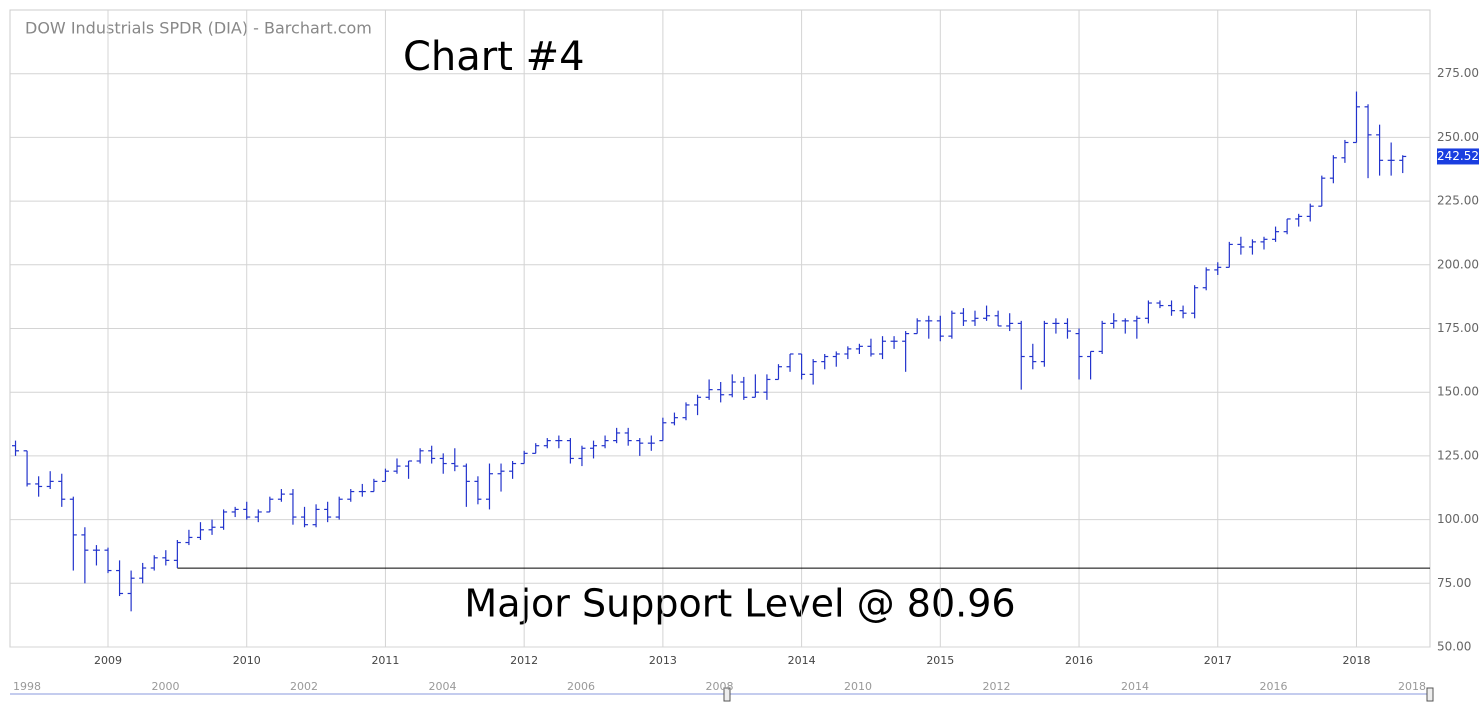 The image size is (1482, 714). What do you see at coordinates (1458, 201) in the screenshot?
I see `y-tick-label: 225.00` at bounding box center [1458, 201].